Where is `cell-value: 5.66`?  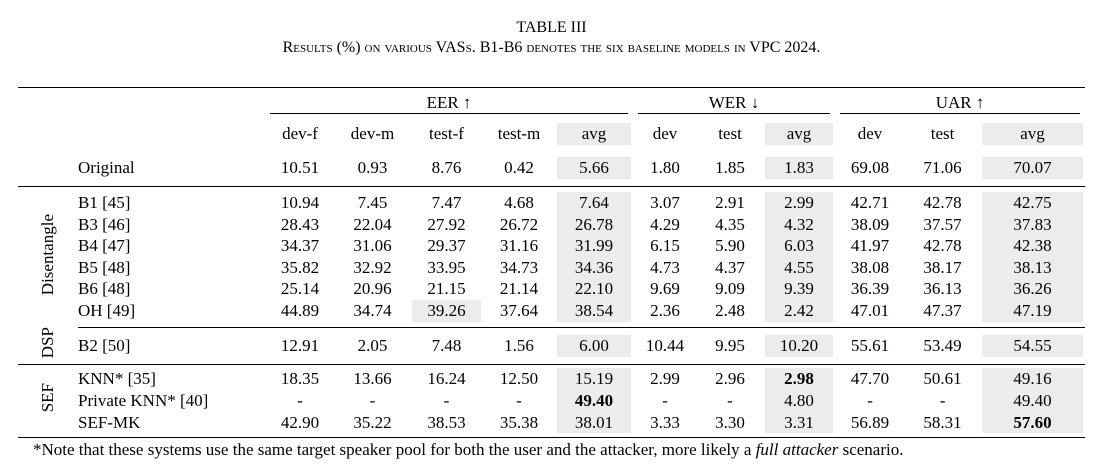
cell-value: 5.66 is located at coordinates (594, 168).